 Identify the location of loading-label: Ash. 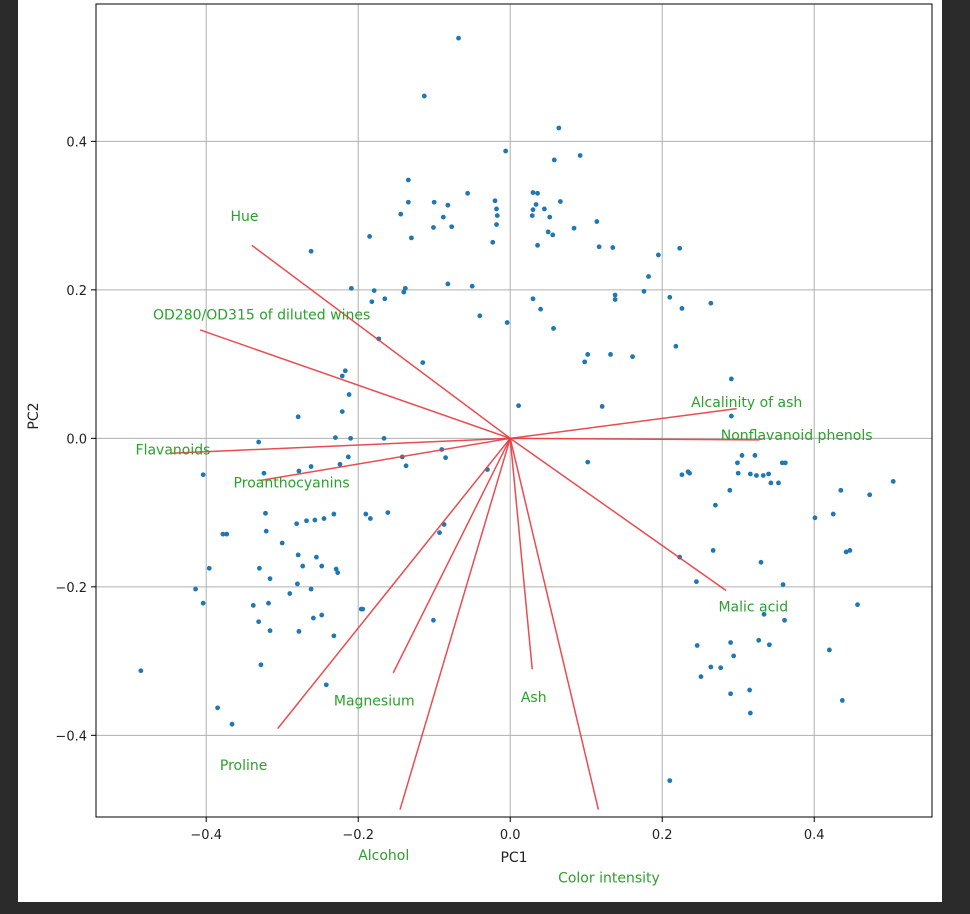
(534, 698).